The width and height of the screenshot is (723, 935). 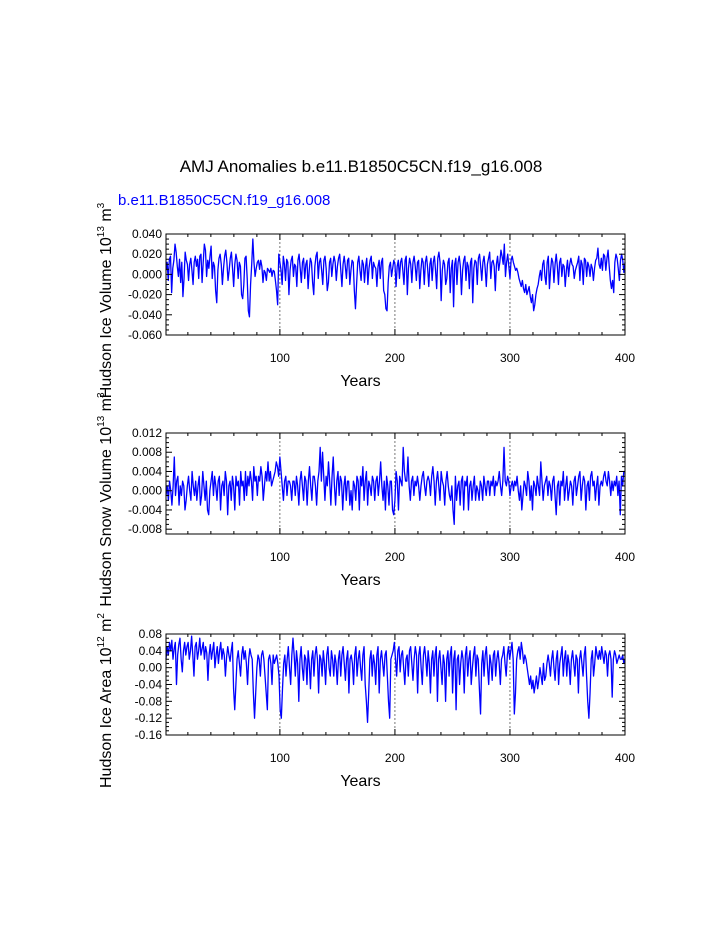 I want to click on series-line-ice-area, so click(x=395, y=679).